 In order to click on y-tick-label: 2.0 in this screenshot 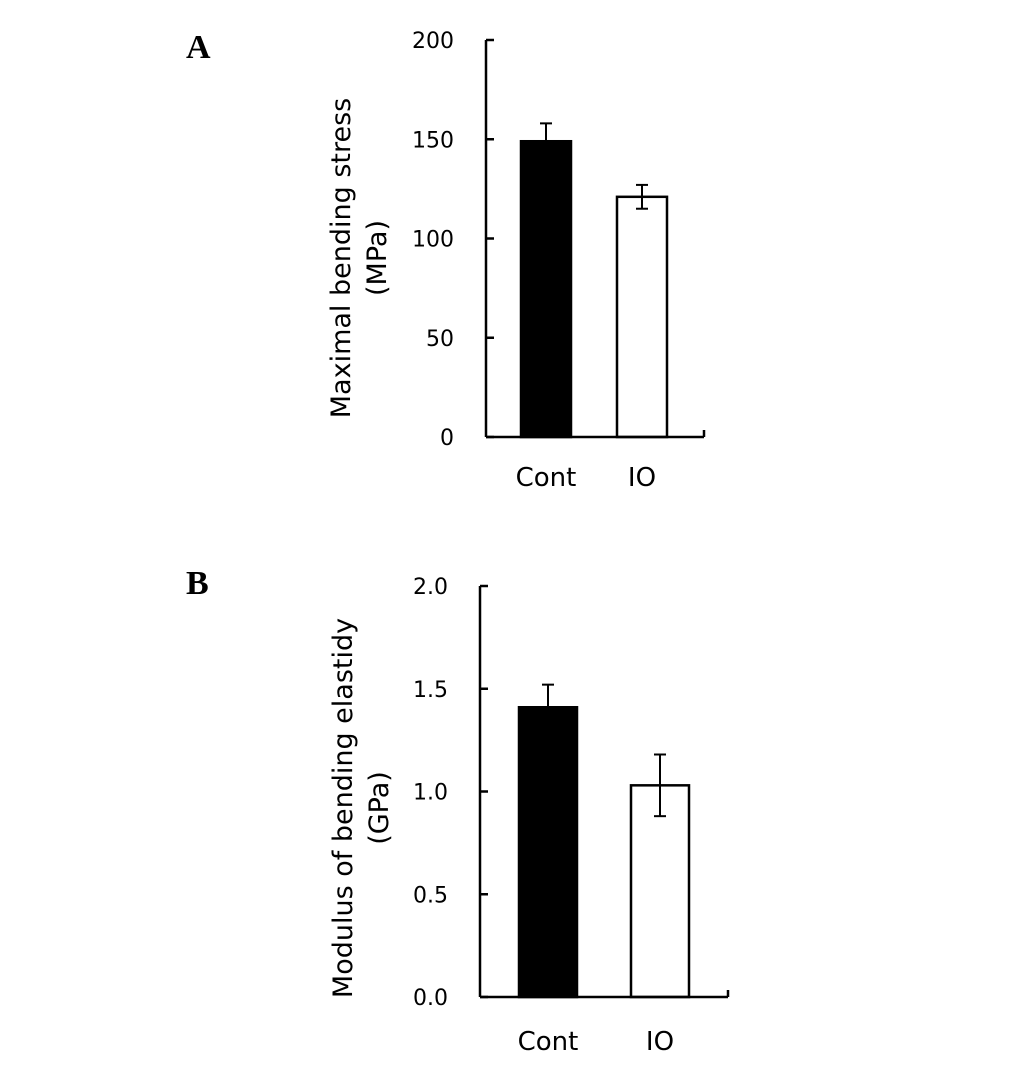, I will do `click(430, 587)`.